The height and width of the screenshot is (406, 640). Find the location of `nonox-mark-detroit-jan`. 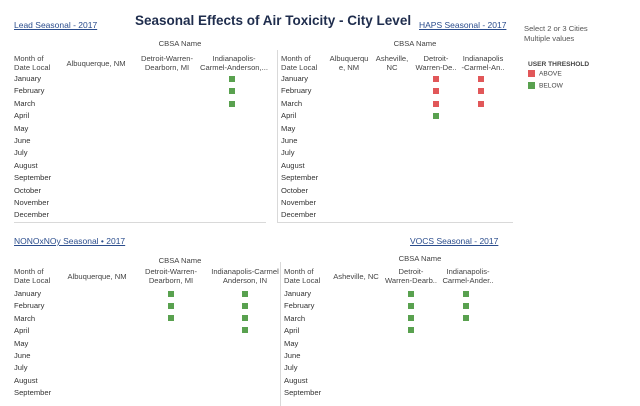

nonox-mark-detroit-jan is located at coordinates (171, 294).